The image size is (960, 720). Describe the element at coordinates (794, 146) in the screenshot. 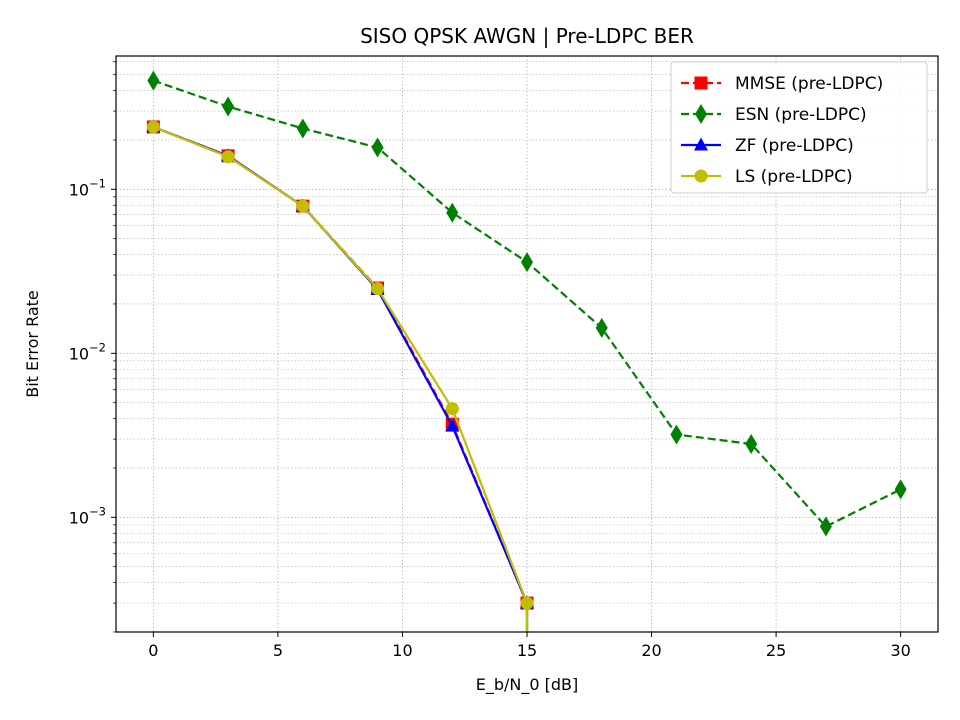

I see `legend-label: ZF (pre-LDPC)` at that location.